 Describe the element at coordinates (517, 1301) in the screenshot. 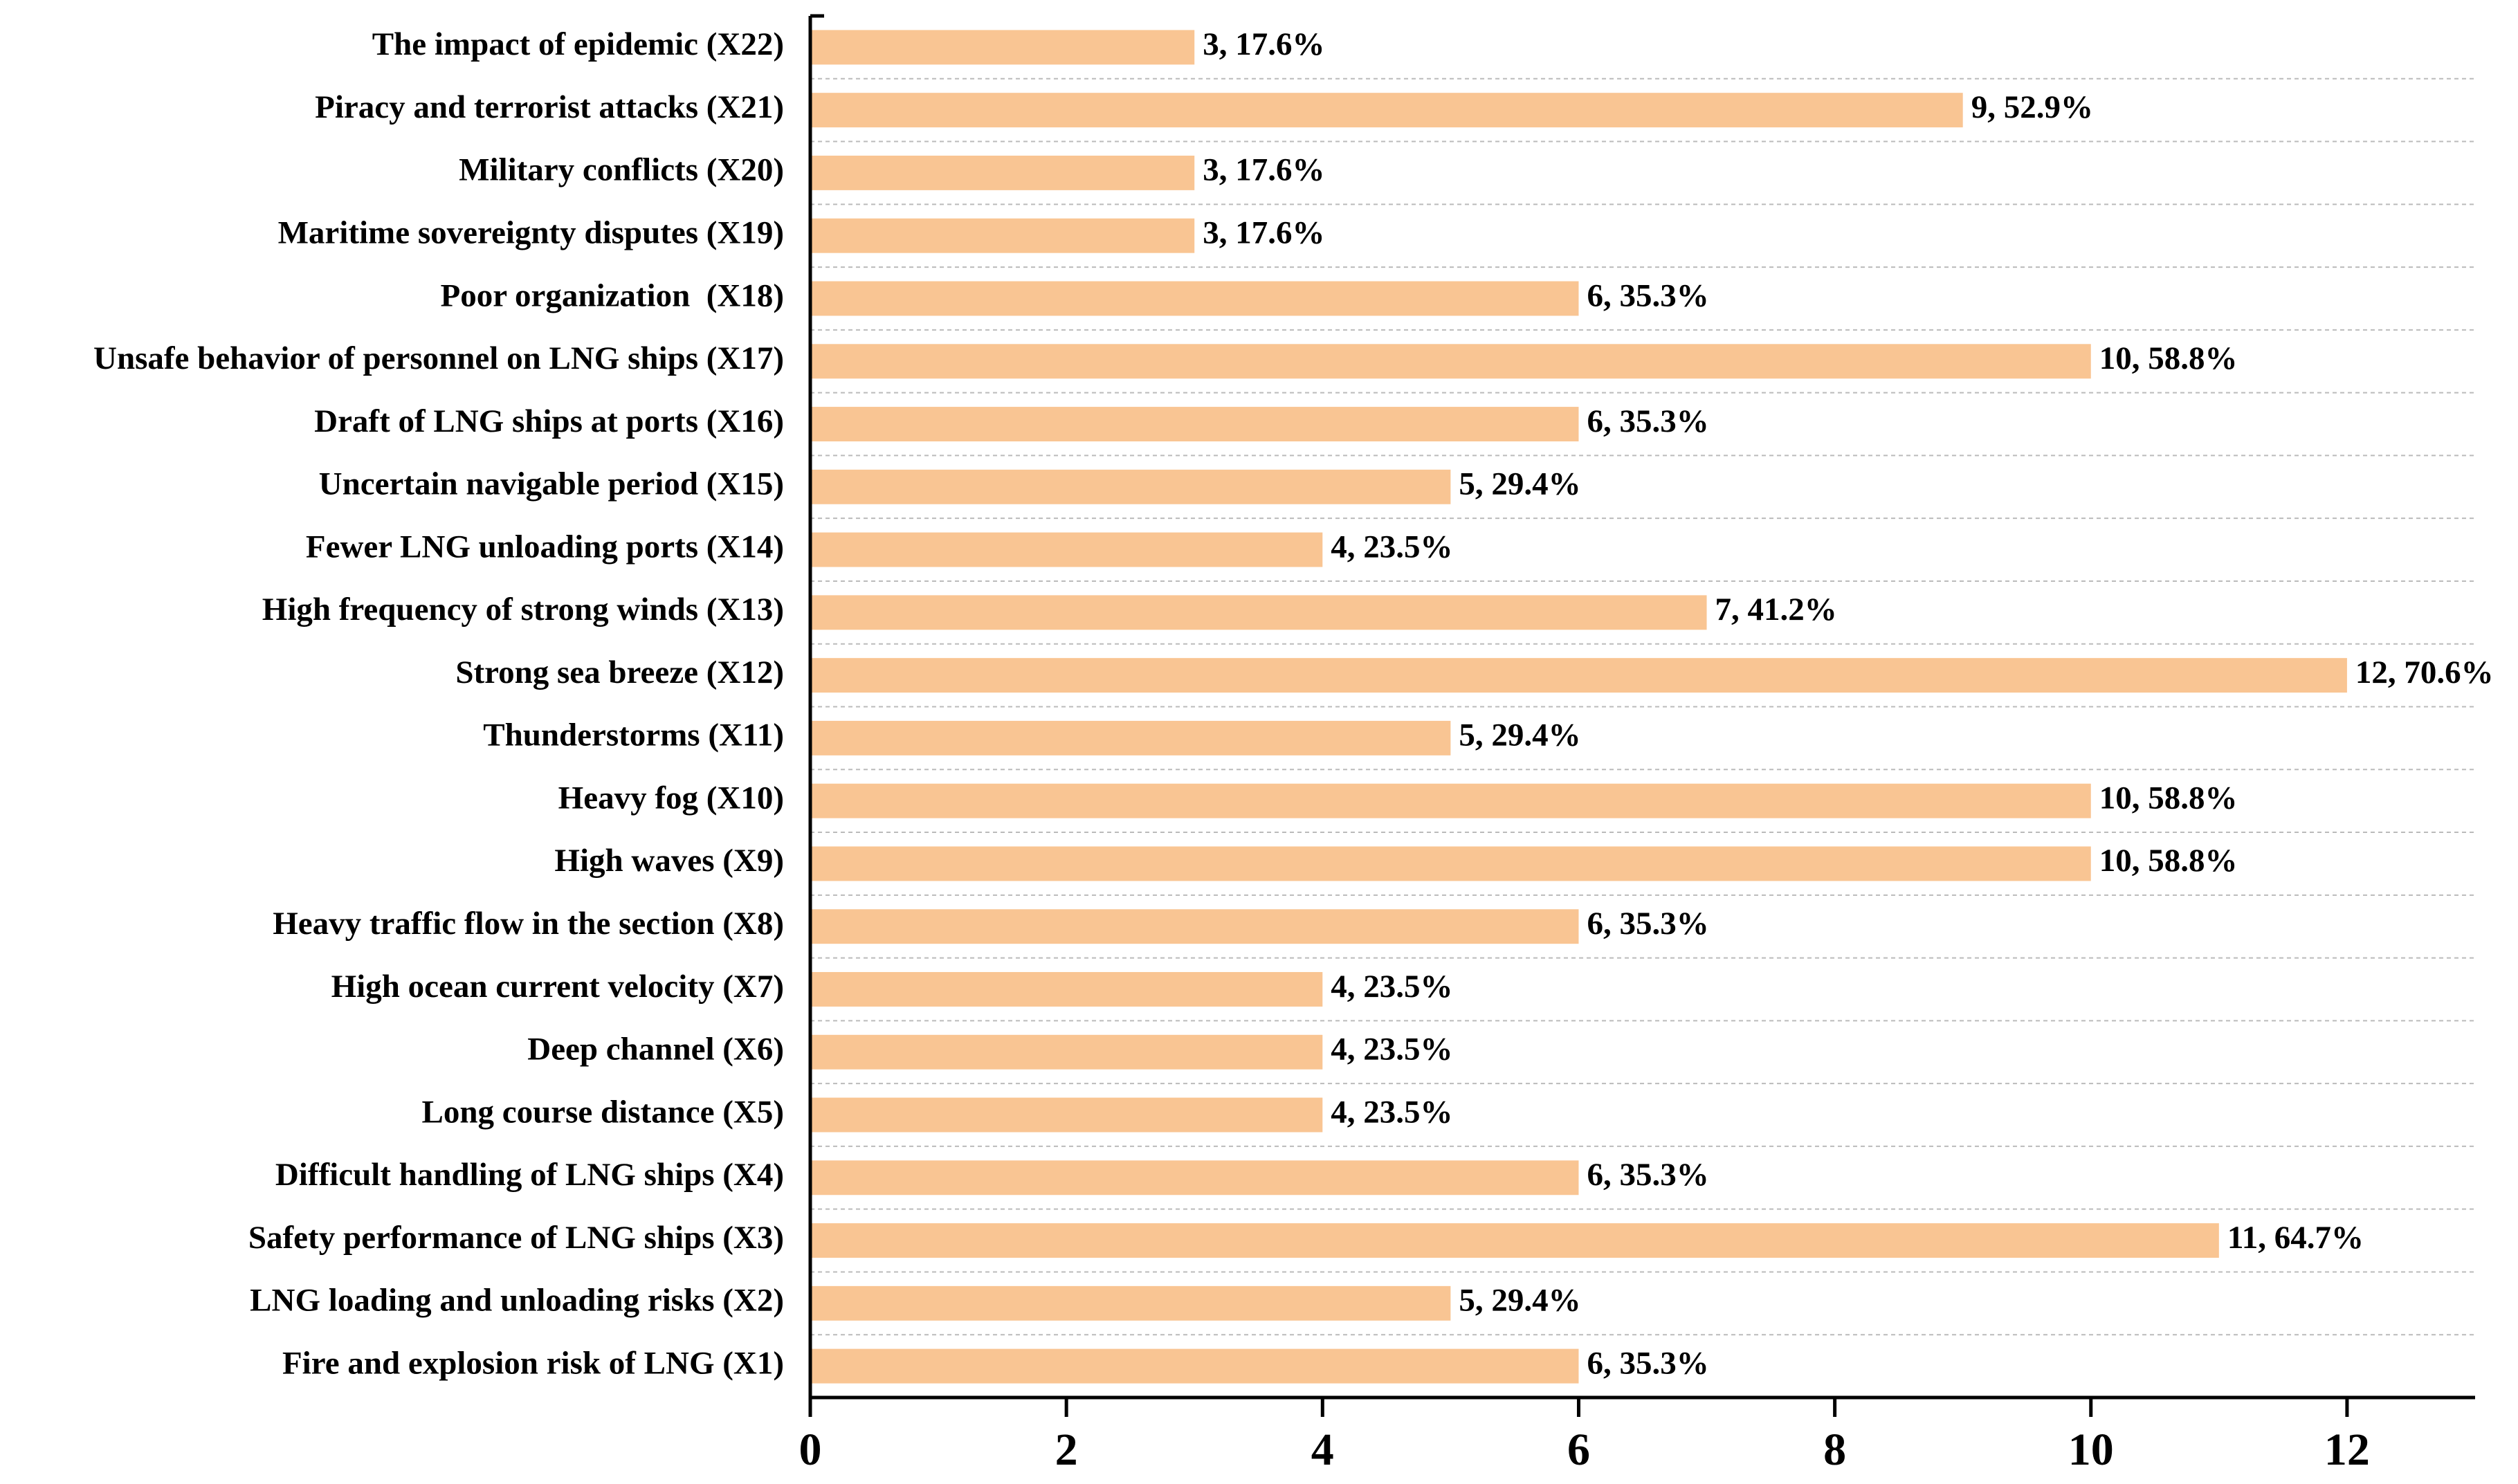

I see `y-tick-label: LNG loading and unloading risks (X2)` at that location.